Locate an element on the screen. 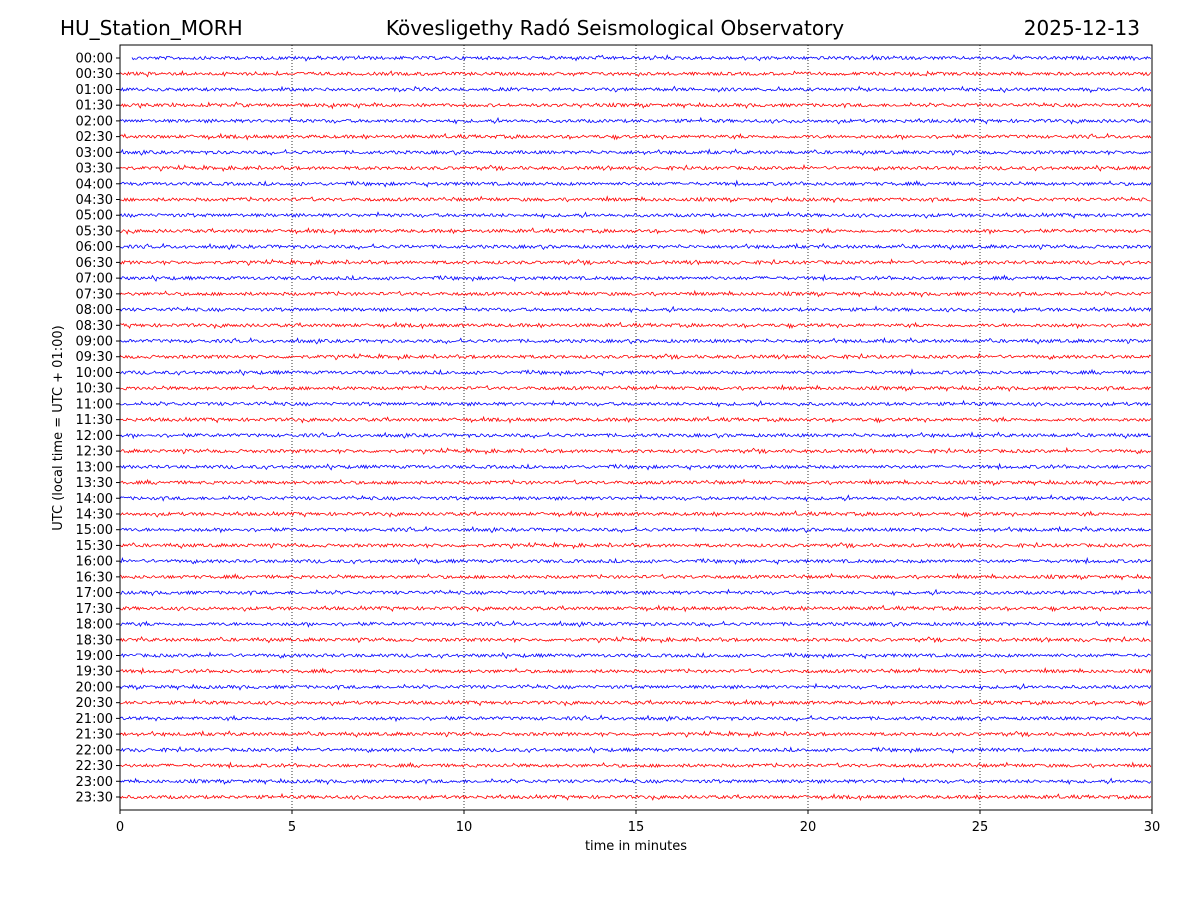 This screenshot has width=1200, height=904. y-tick-label: 04:00 is located at coordinates (94, 184).